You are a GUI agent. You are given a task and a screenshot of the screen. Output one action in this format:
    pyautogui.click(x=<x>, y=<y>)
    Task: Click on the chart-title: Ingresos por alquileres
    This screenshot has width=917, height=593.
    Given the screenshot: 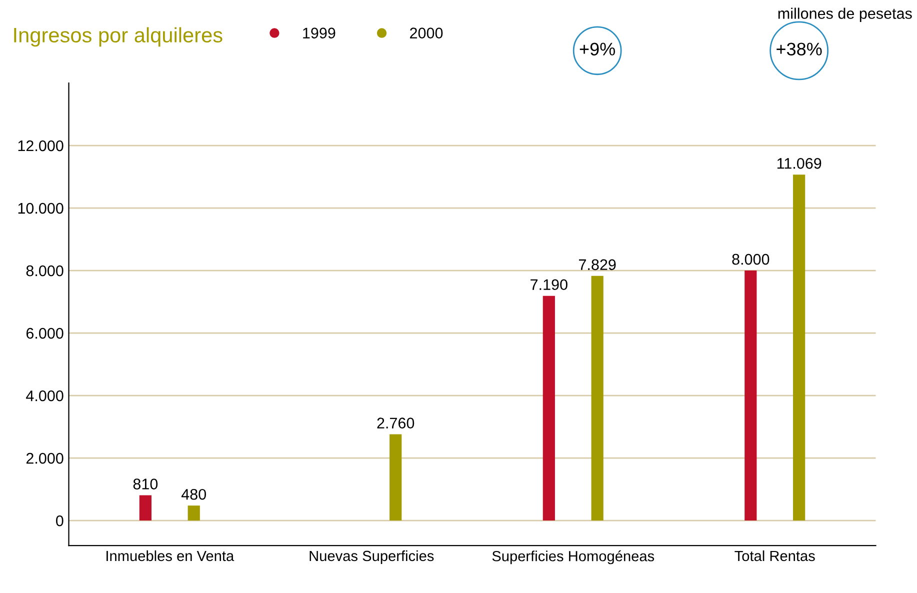 What is the action you would take?
    pyautogui.click(x=118, y=37)
    